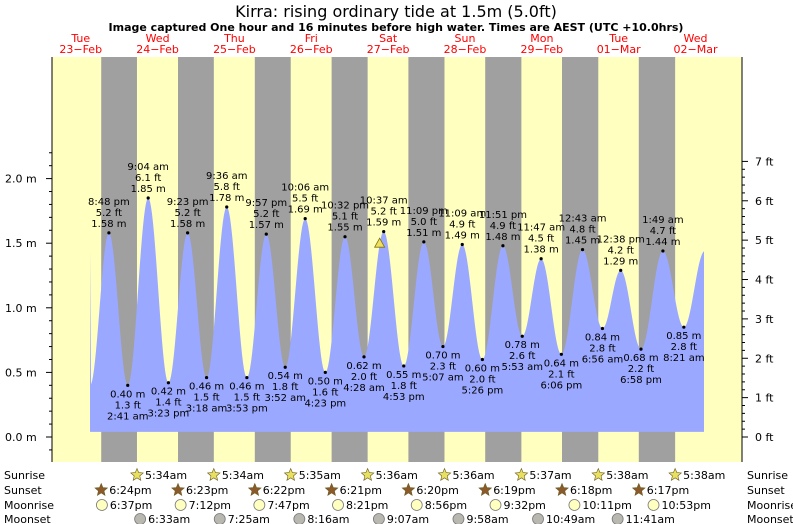 The width and height of the screenshot is (793, 524). What do you see at coordinates (462, 213) in the screenshot?
I see `tide-time-label: 11:09 am` at bounding box center [462, 213].